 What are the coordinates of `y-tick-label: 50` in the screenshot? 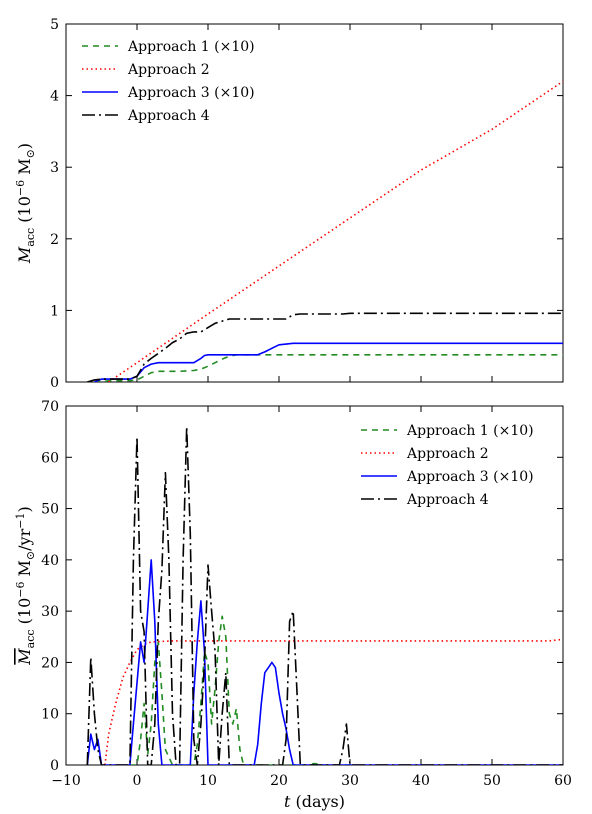 It's located at (50, 510).